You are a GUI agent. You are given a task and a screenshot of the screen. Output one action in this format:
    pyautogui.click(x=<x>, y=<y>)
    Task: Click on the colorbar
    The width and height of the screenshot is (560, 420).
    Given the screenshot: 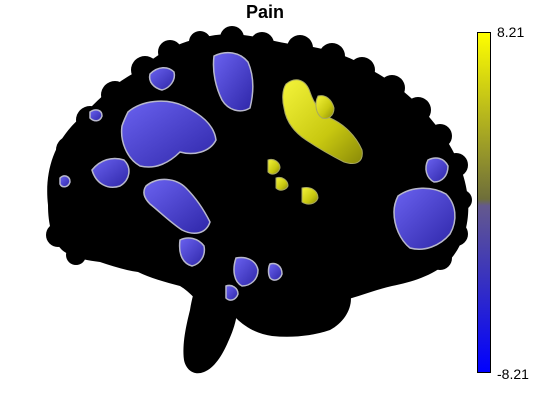 What is the action you would take?
    pyautogui.click(x=484, y=202)
    